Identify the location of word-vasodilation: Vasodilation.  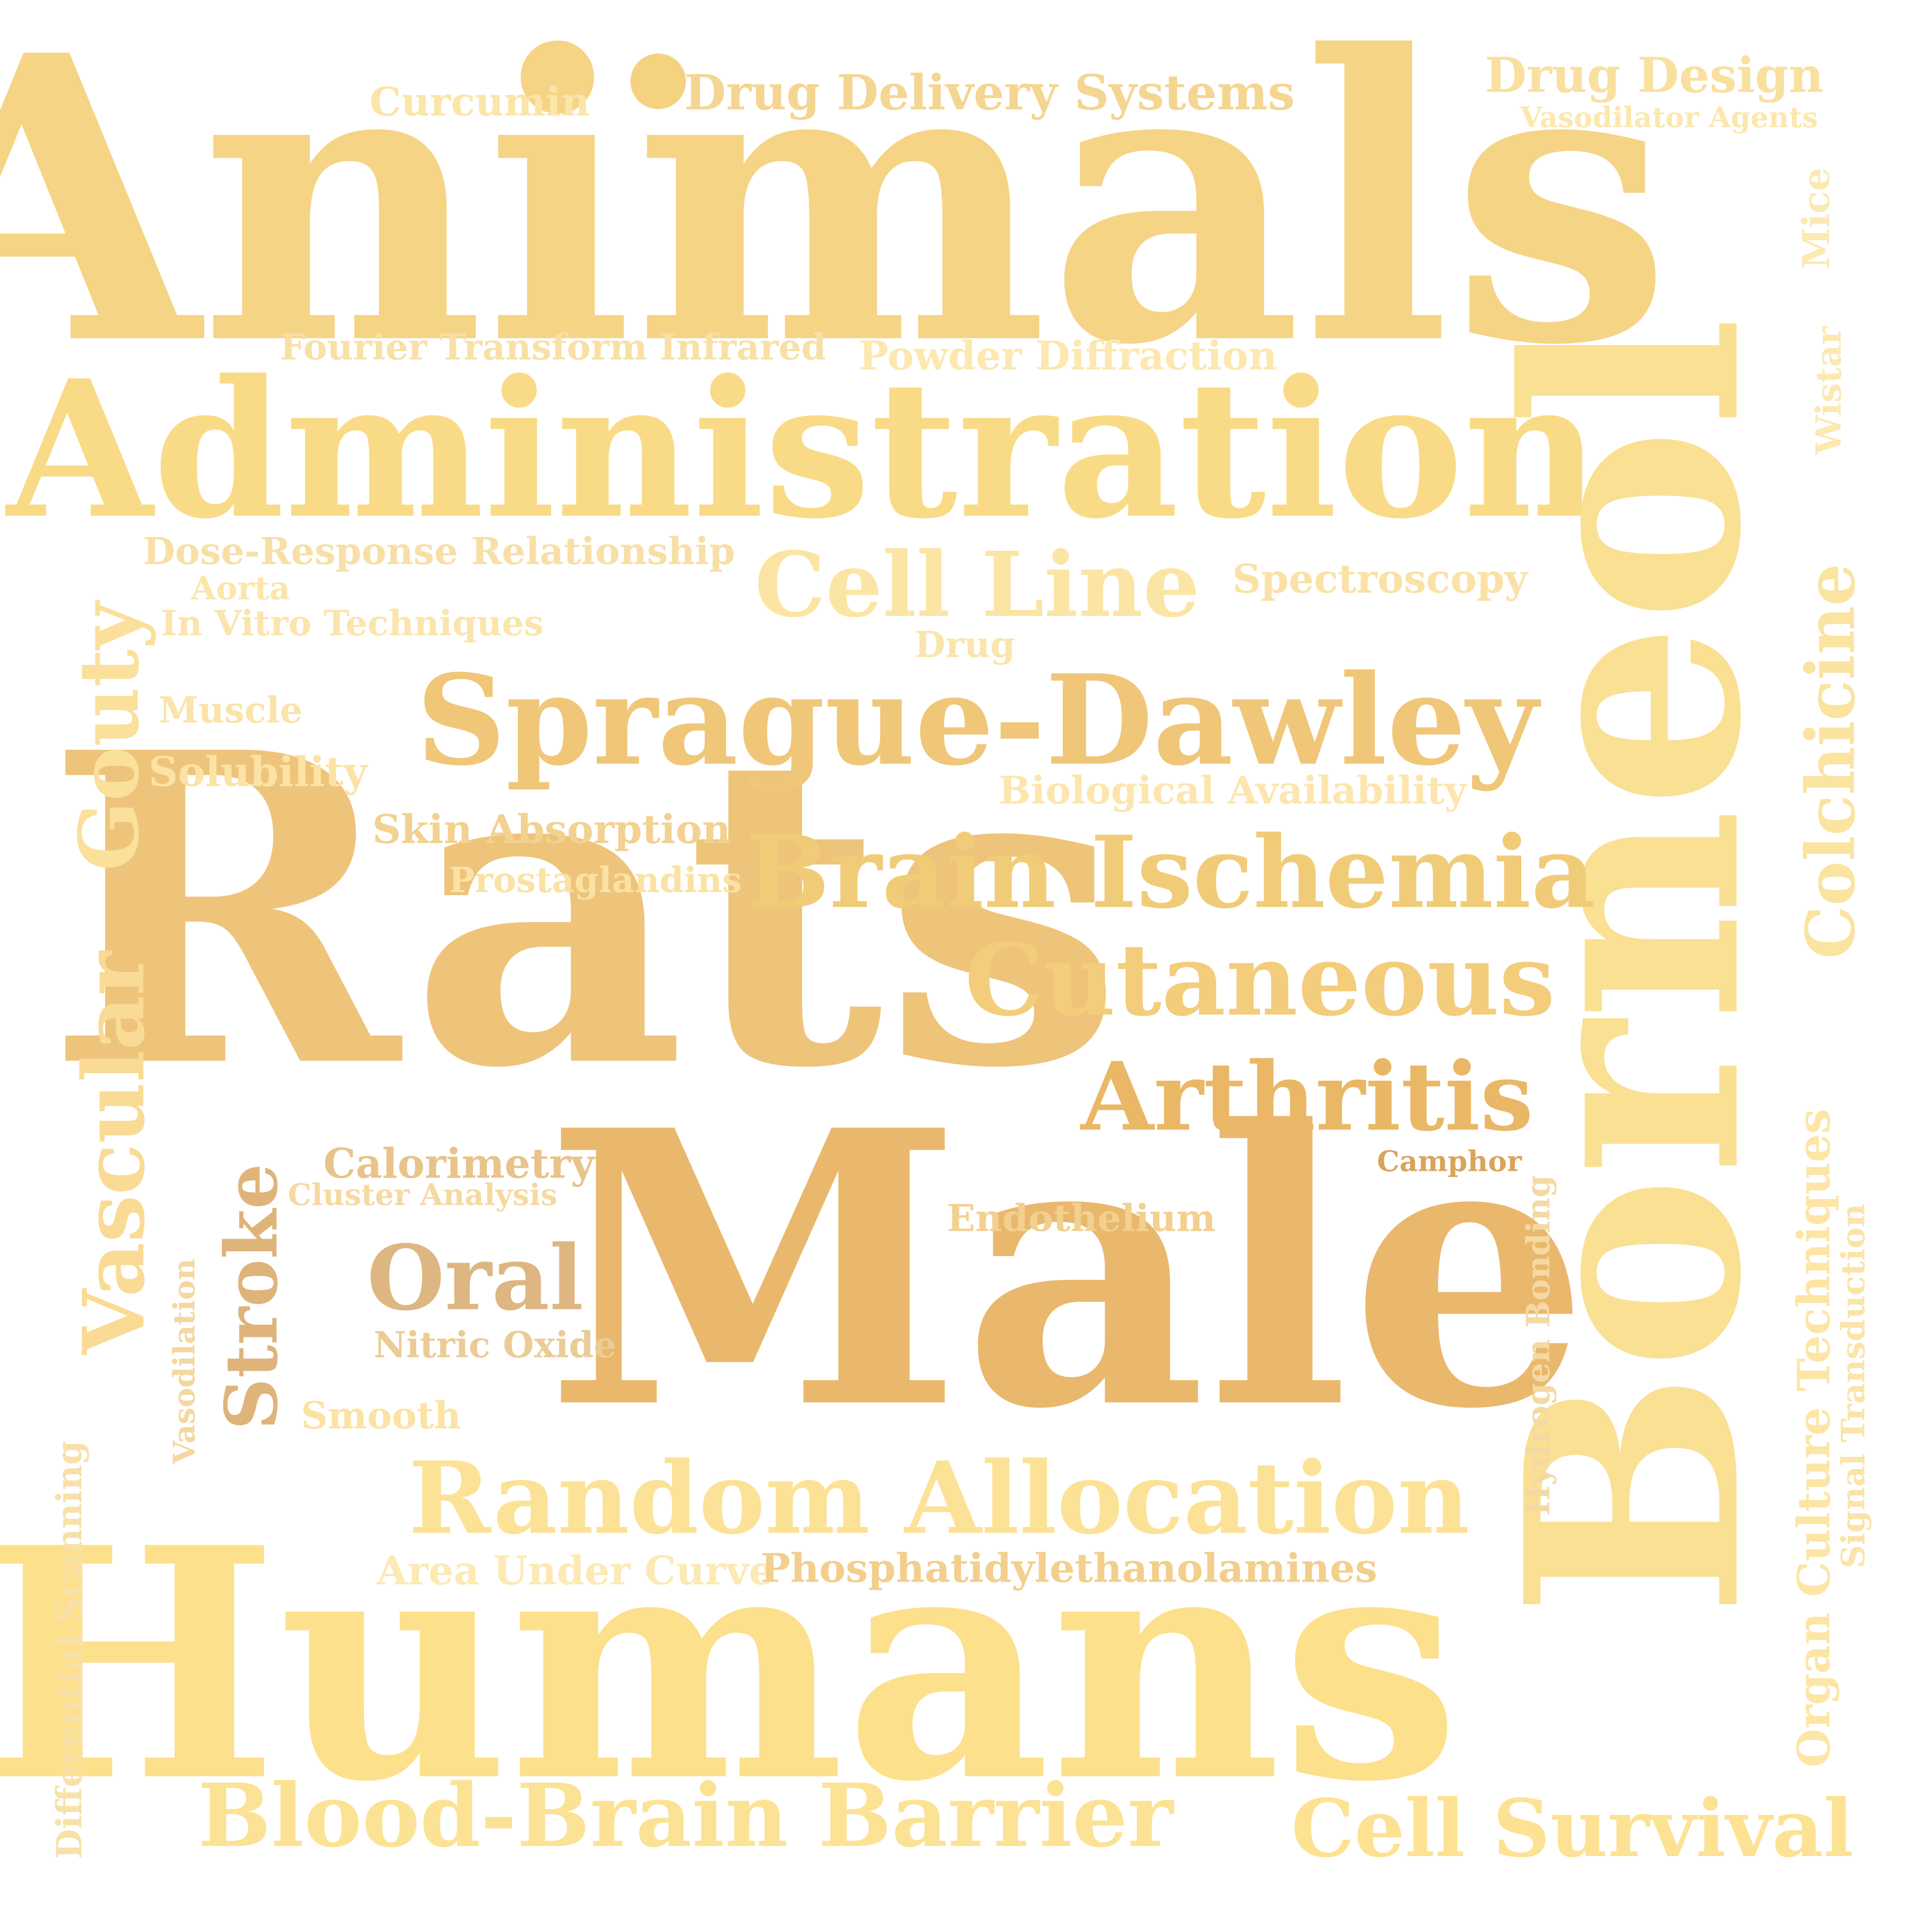
(184, 1361).